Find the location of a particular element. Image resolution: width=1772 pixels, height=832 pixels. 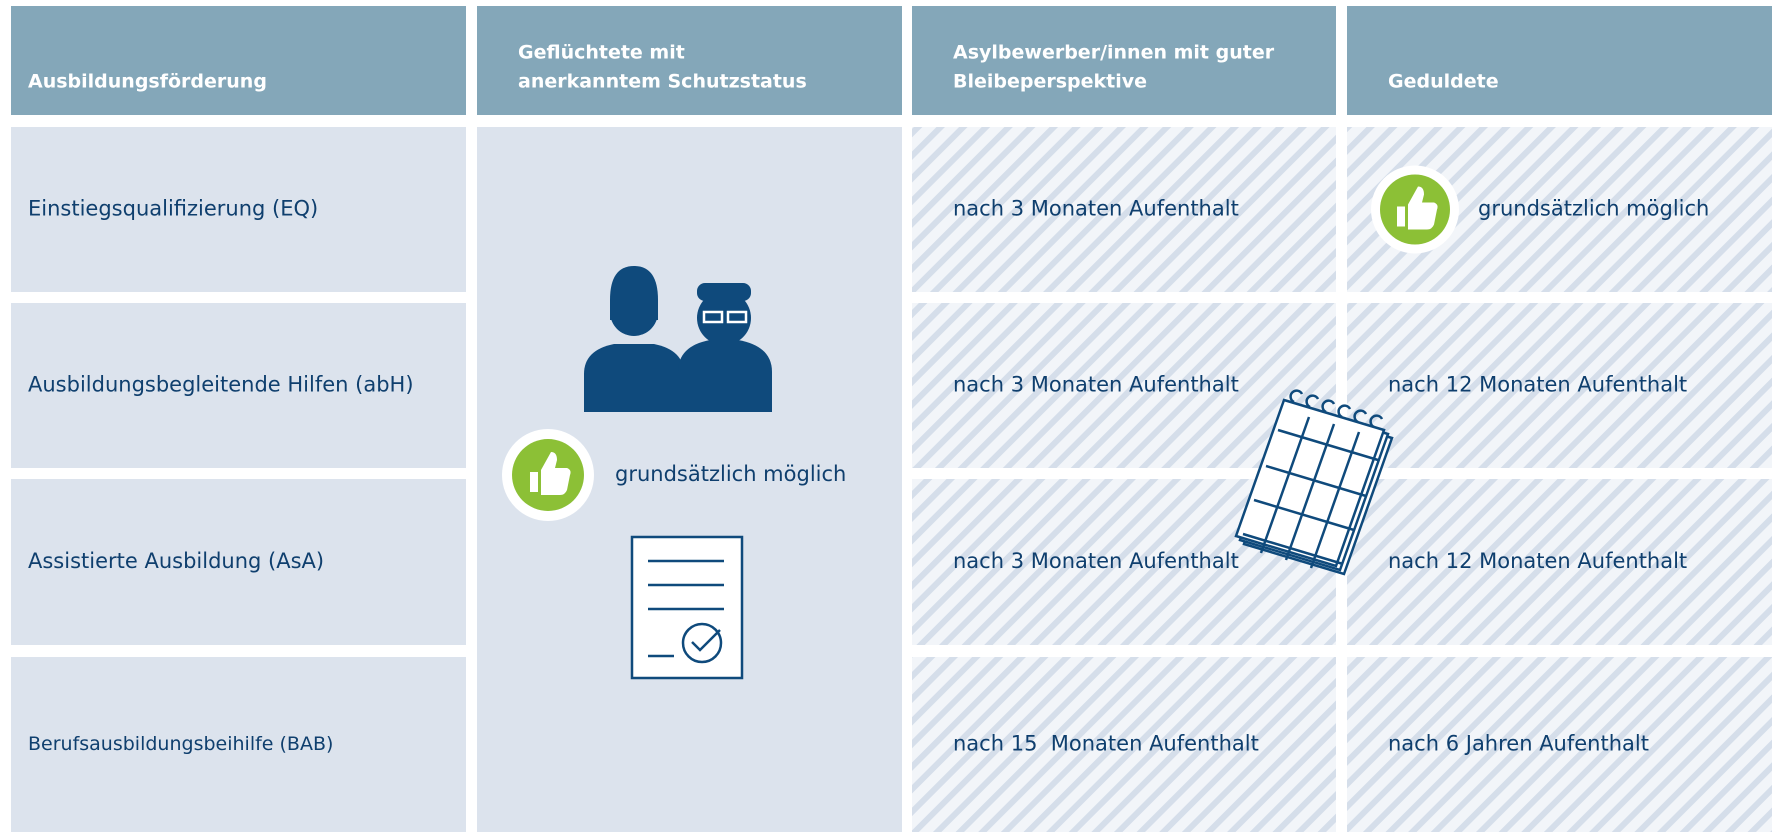

cell-text: nach 6 Jahren Aufenthalt is located at coordinates (1518, 744).